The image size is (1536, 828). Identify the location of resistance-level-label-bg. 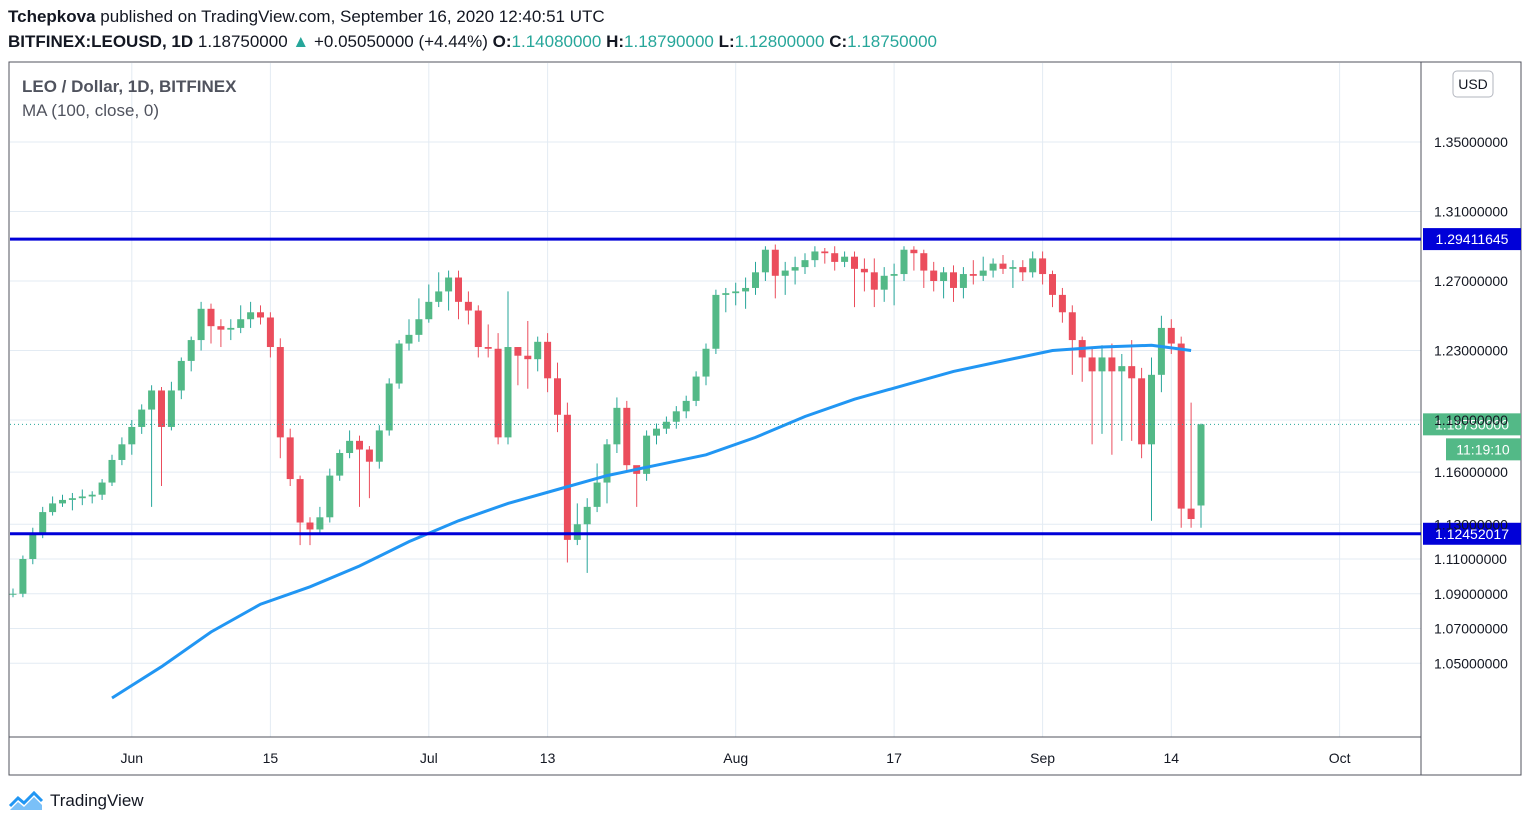
(1472, 239).